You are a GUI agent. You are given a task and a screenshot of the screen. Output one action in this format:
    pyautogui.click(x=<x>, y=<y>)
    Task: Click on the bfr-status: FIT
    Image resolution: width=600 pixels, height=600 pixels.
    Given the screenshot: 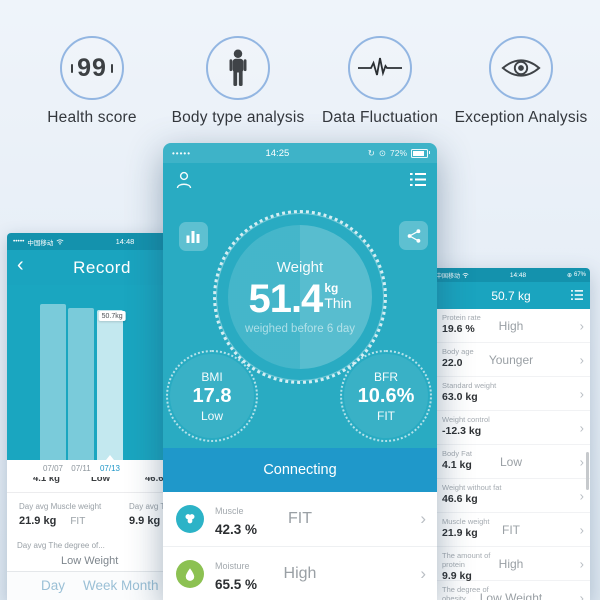 What is the action you would take?
    pyautogui.click(x=386, y=415)
    